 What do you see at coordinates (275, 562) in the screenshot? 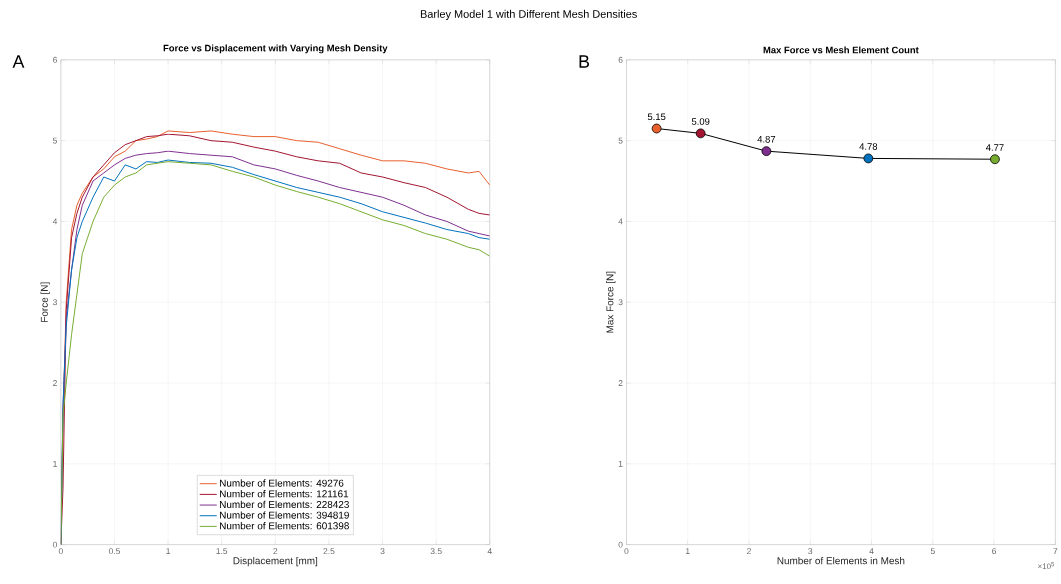
I see `x-axis-title: Displacement [mm]` at bounding box center [275, 562].